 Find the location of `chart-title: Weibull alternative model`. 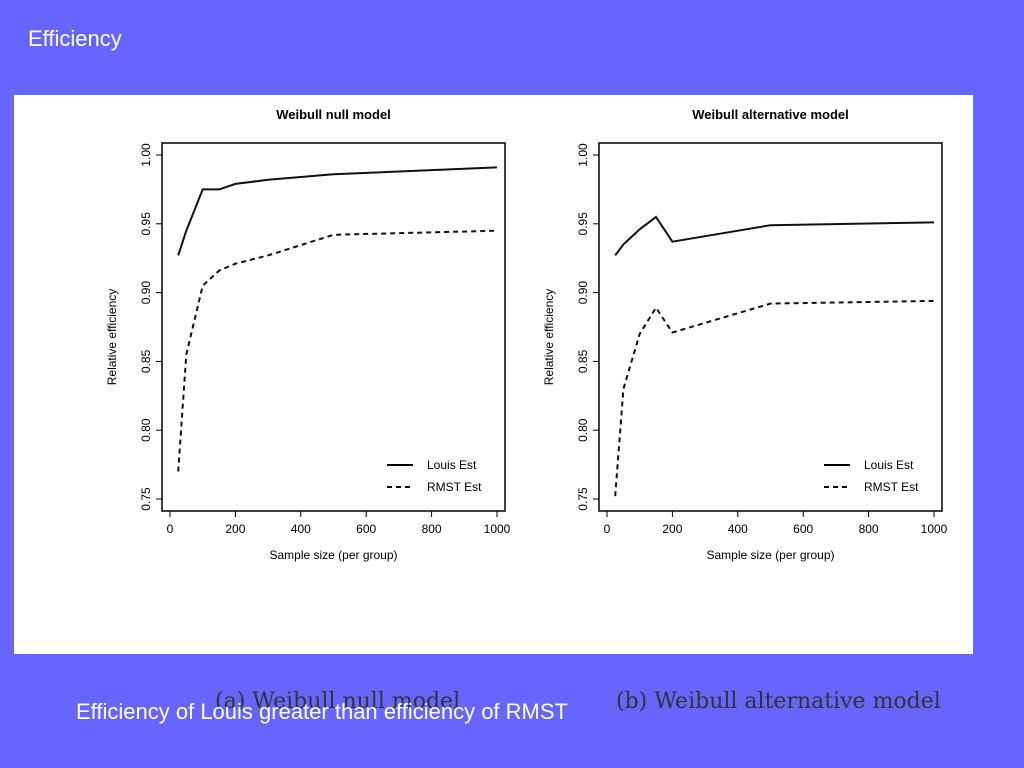

chart-title: Weibull alternative model is located at coordinates (770, 114).